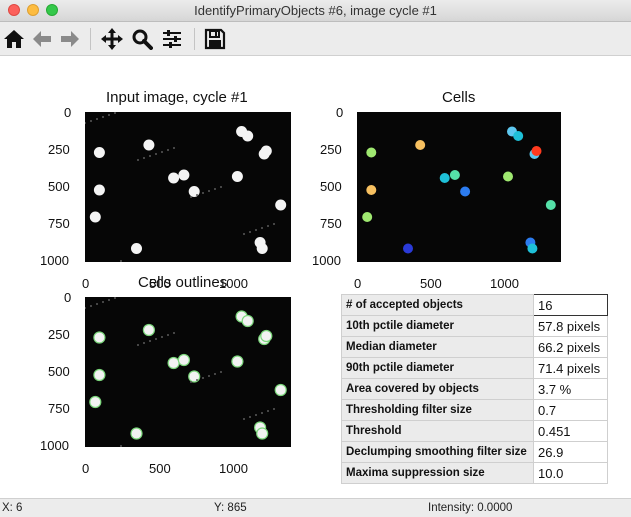  Describe the element at coordinates (14, 39) in the screenshot. I see `home-button` at that location.